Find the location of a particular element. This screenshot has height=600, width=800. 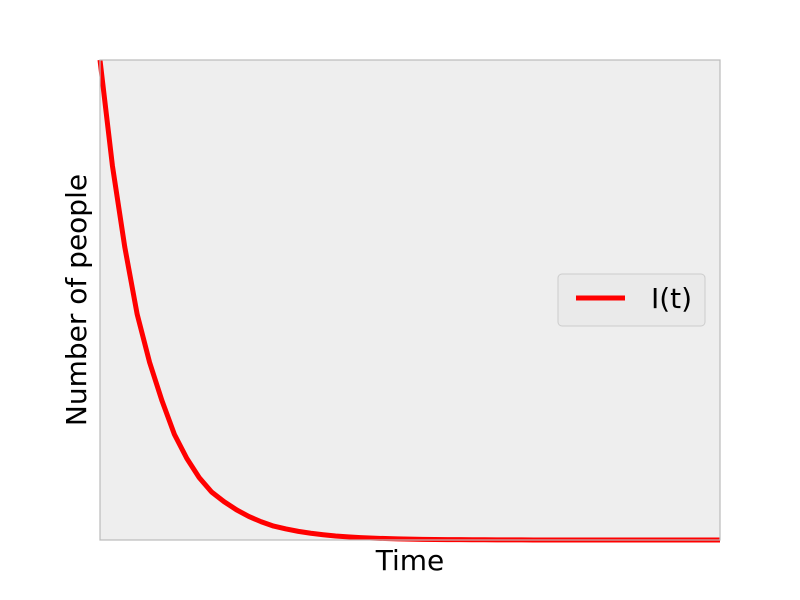

y-axis-label: Number of people is located at coordinates (76, 300).